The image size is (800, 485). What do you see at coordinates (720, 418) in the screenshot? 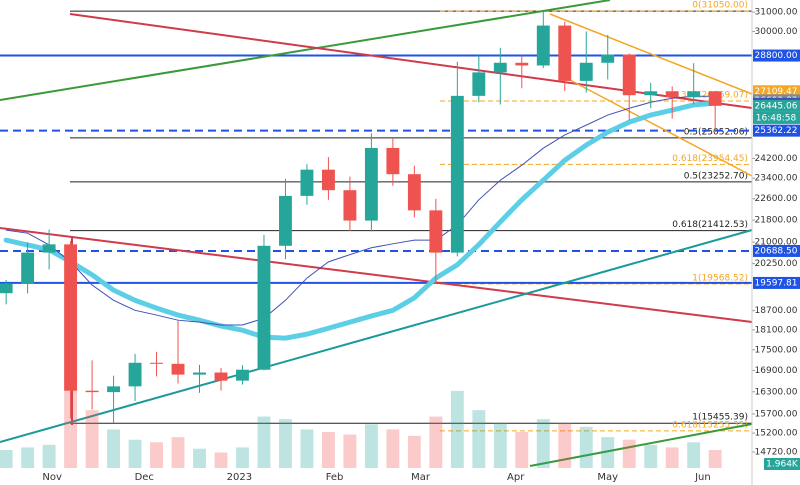
I see `fib-label: 1(15455.39)` at bounding box center [720, 418].